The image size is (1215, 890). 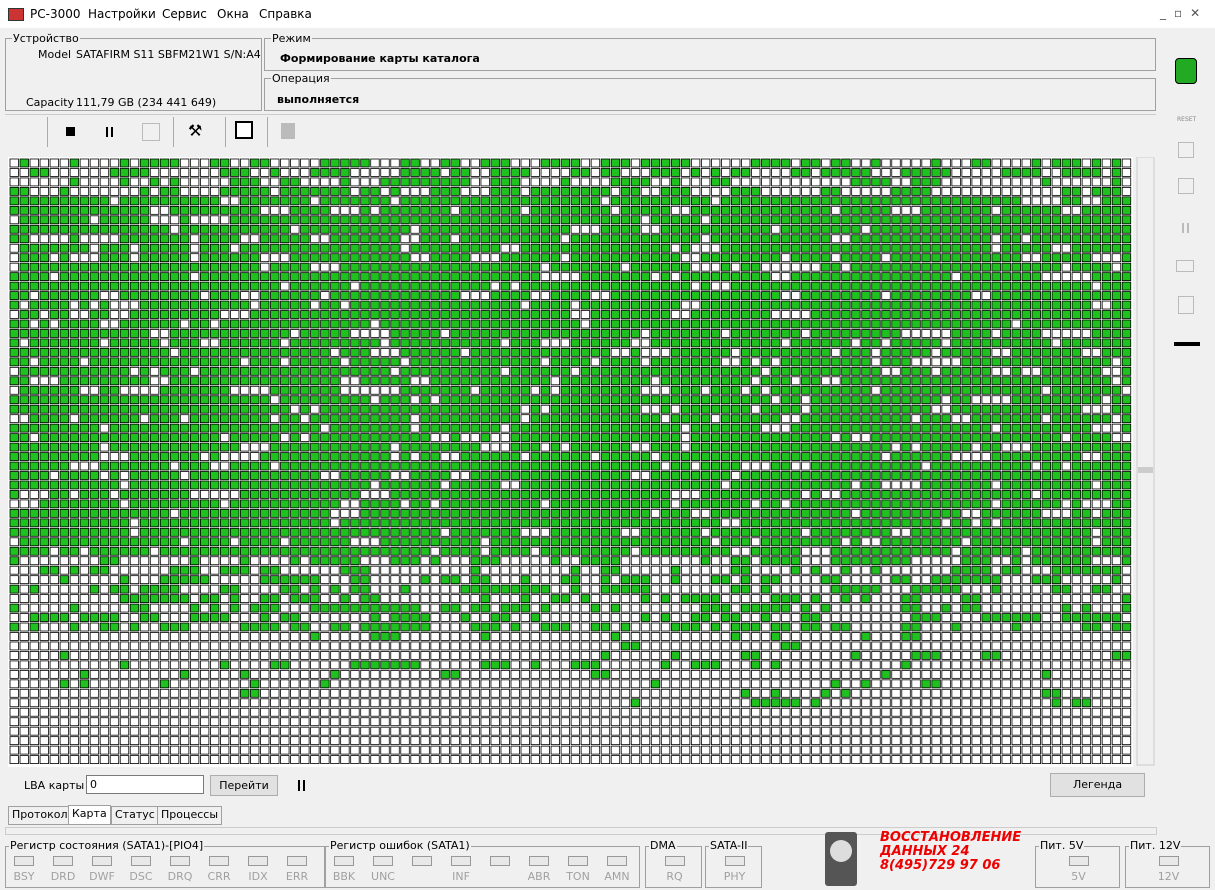 What do you see at coordinates (107, 132) in the screenshot?
I see `pause-button` at bounding box center [107, 132].